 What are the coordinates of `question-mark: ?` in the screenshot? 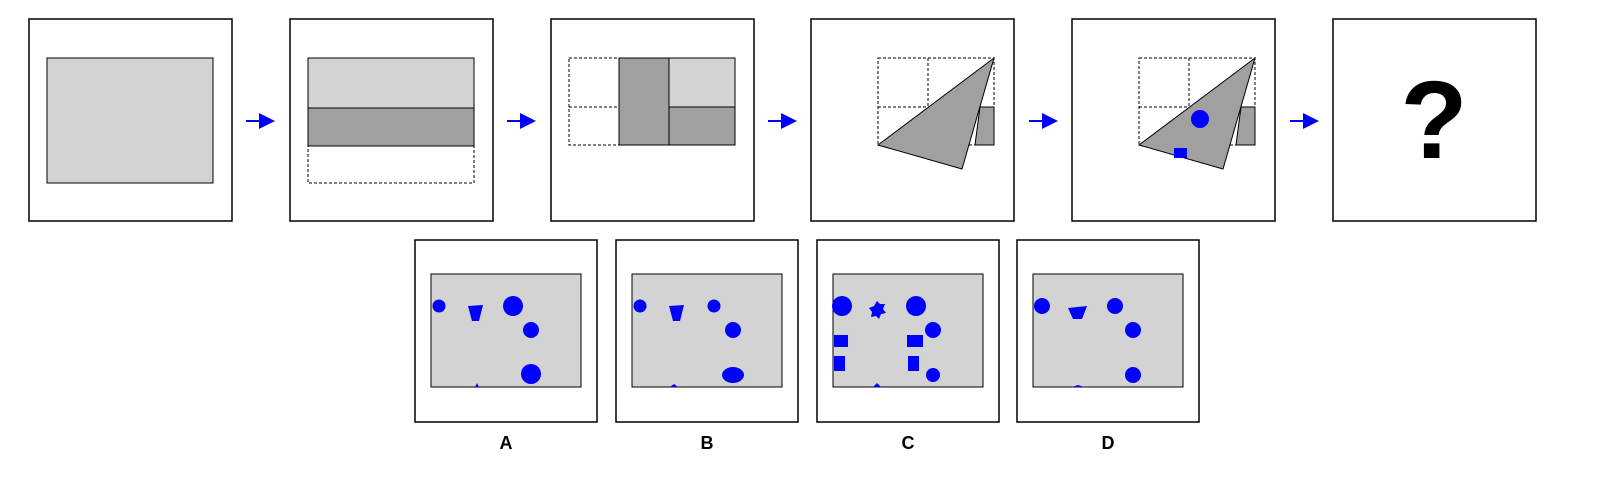 It's located at (1433, 120).